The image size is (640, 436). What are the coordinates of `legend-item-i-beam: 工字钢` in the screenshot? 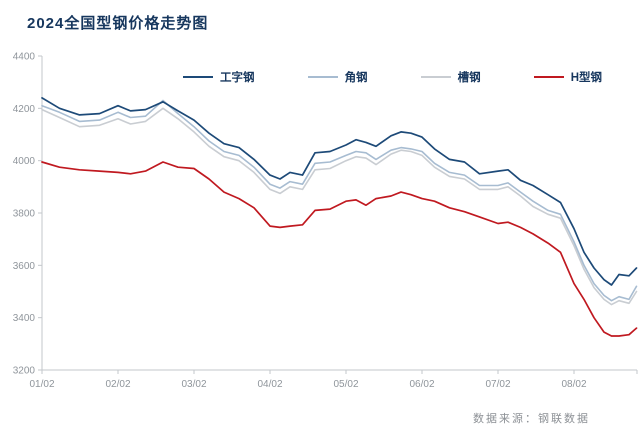 It's located at (219, 77).